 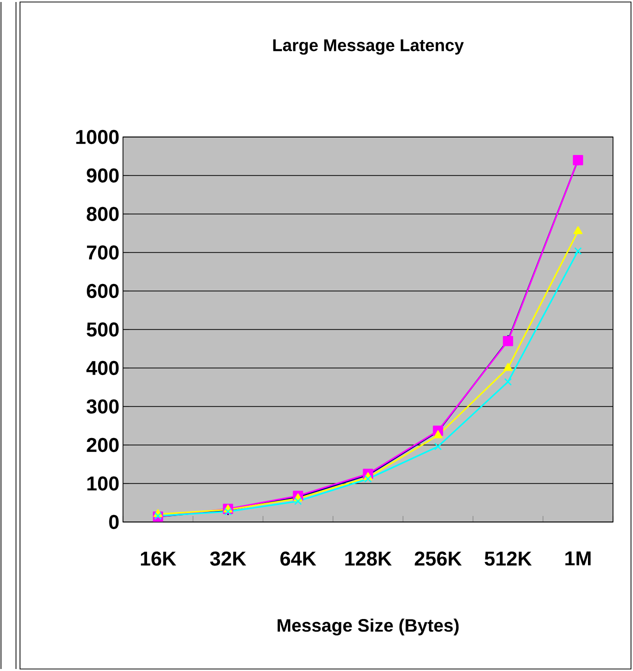 I want to click on x-axis-title: Message Size (Bytes), so click(x=368, y=627).